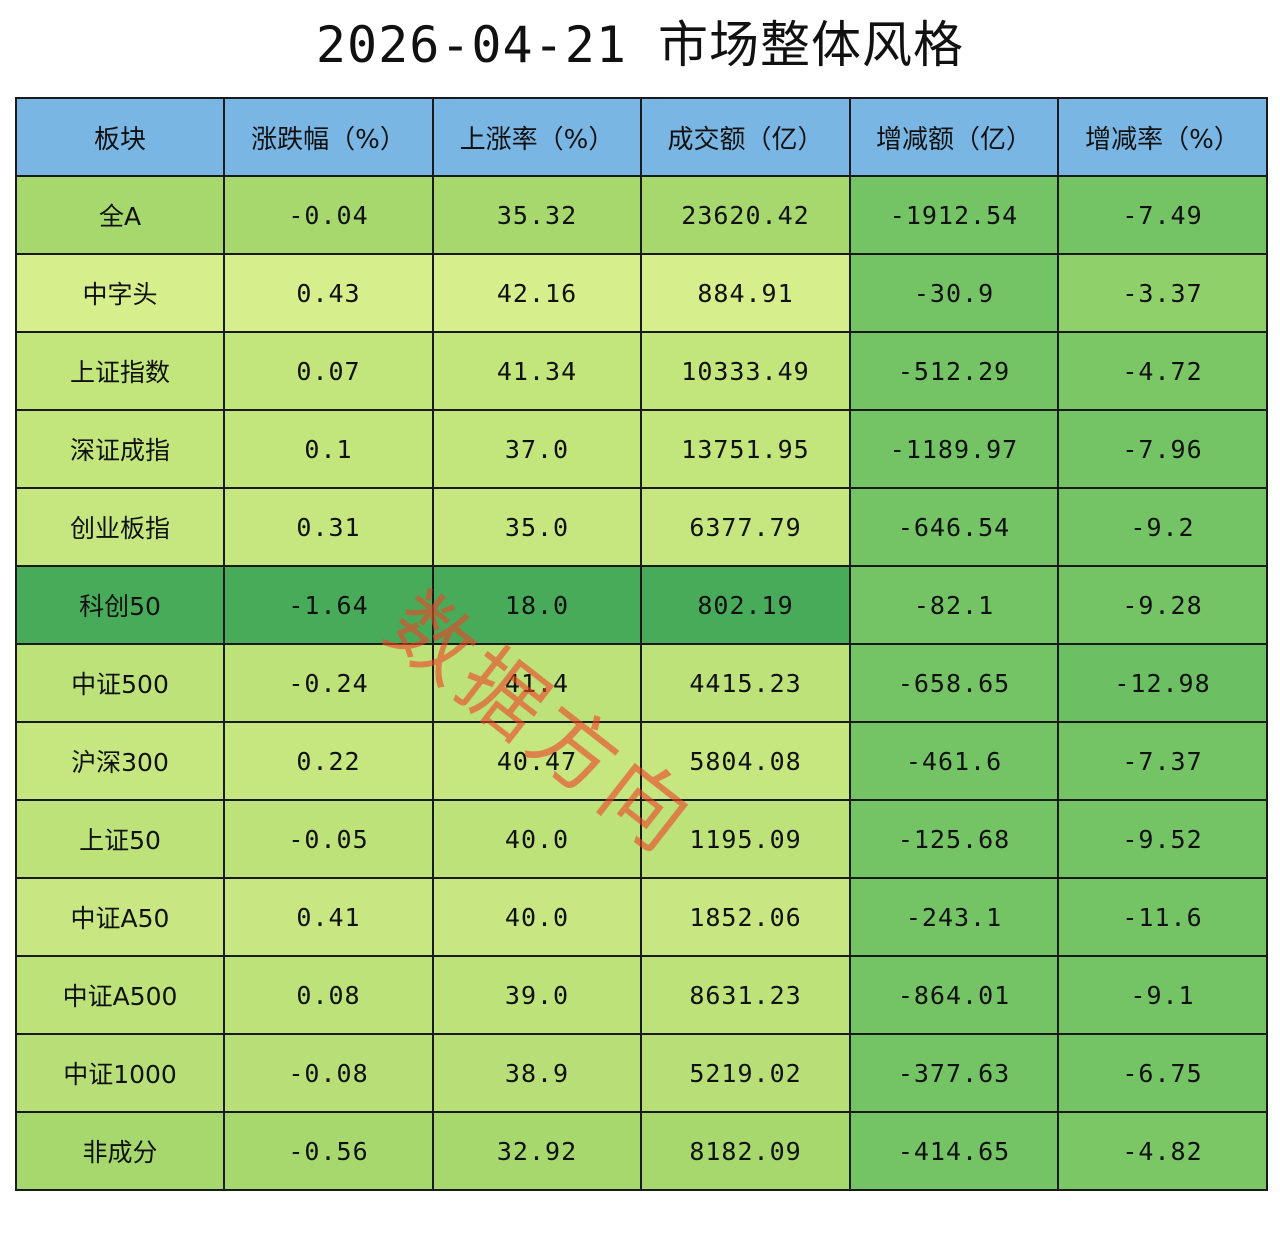 This screenshot has height=1260, width=1280. What do you see at coordinates (537, 995) in the screenshot?
I see `value-cell: 39.0` at bounding box center [537, 995].